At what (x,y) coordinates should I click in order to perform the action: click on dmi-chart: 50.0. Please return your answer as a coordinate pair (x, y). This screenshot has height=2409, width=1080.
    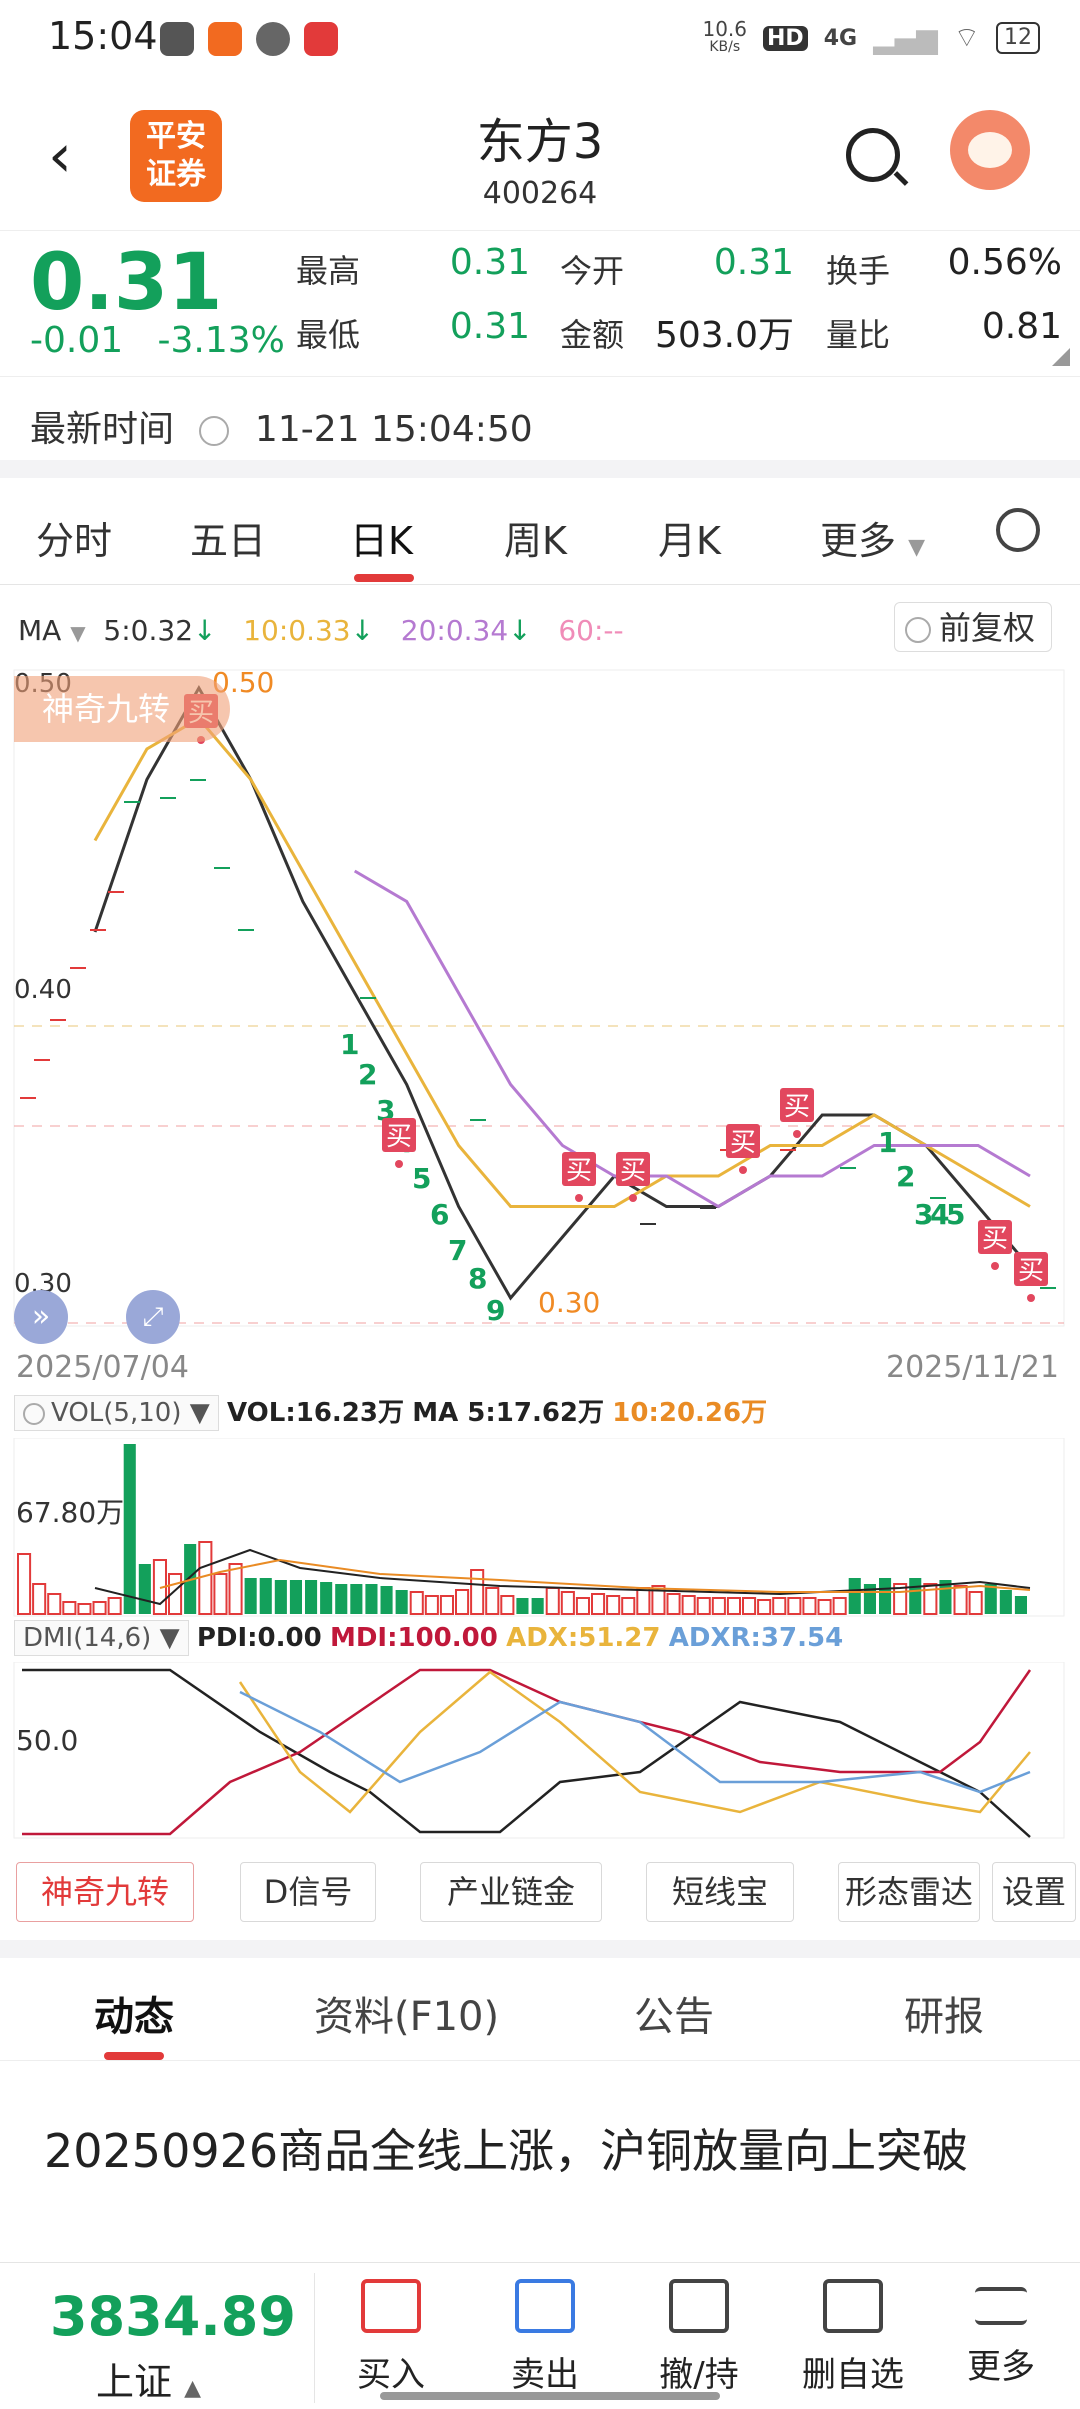
    Looking at the image, I should click on (540, 1751).